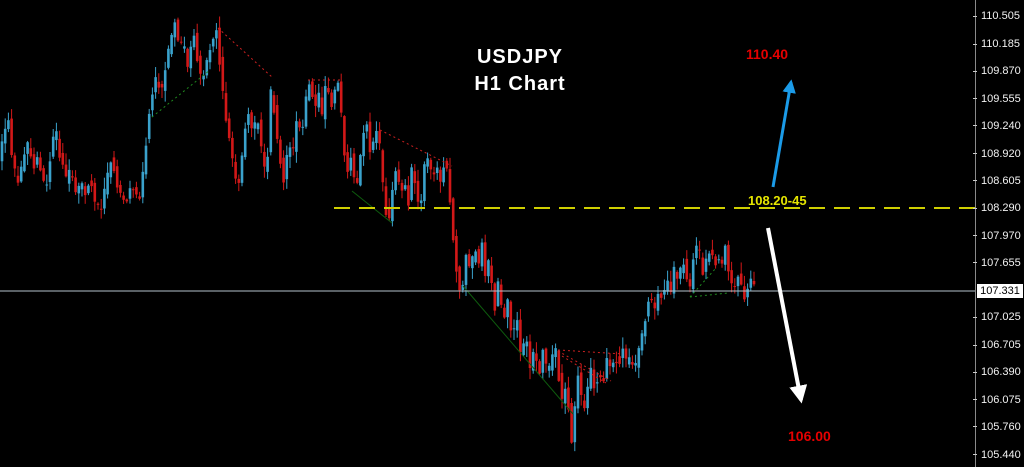 Image resolution: width=1024 pixels, height=467 pixels. I want to click on target-up-label: 110.40, so click(767, 54).